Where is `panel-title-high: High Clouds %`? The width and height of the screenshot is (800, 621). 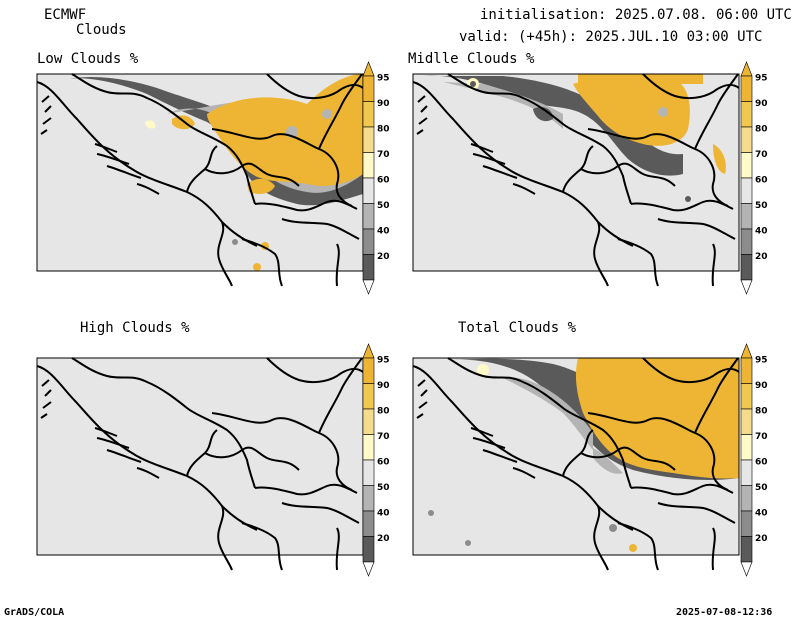
panel-title-high: High Clouds % is located at coordinates (135, 328).